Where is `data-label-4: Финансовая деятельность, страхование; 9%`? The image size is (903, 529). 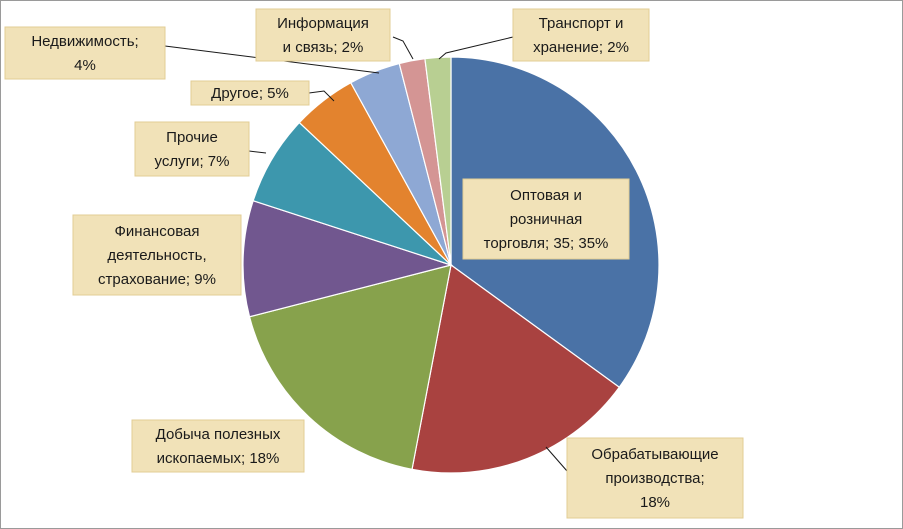
data-label-4: Финансовая деятельность, страхование; 9% is located at coordinates (157, 255).